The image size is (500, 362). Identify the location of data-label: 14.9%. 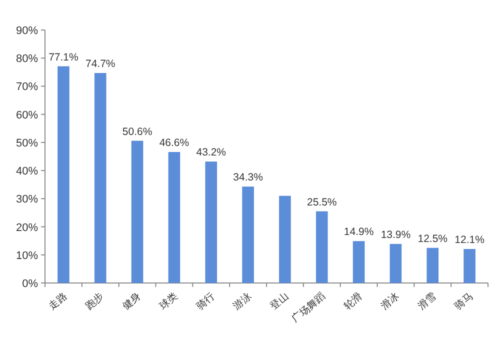
(359, 232).